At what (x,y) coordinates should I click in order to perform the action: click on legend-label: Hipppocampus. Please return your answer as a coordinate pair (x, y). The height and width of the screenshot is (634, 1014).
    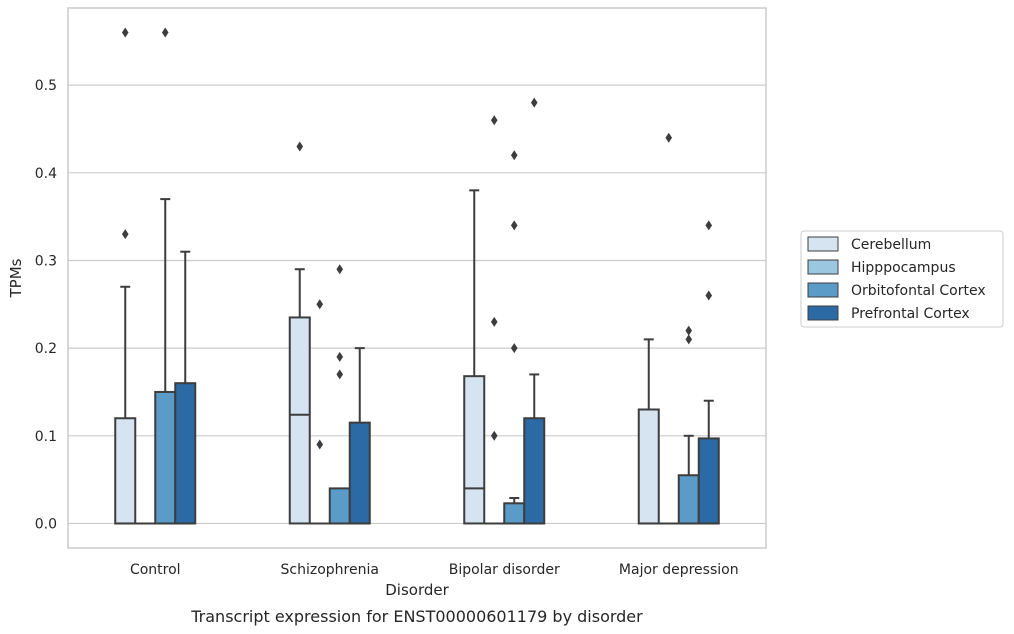
    Looking at the image, I should click on (903, 268).